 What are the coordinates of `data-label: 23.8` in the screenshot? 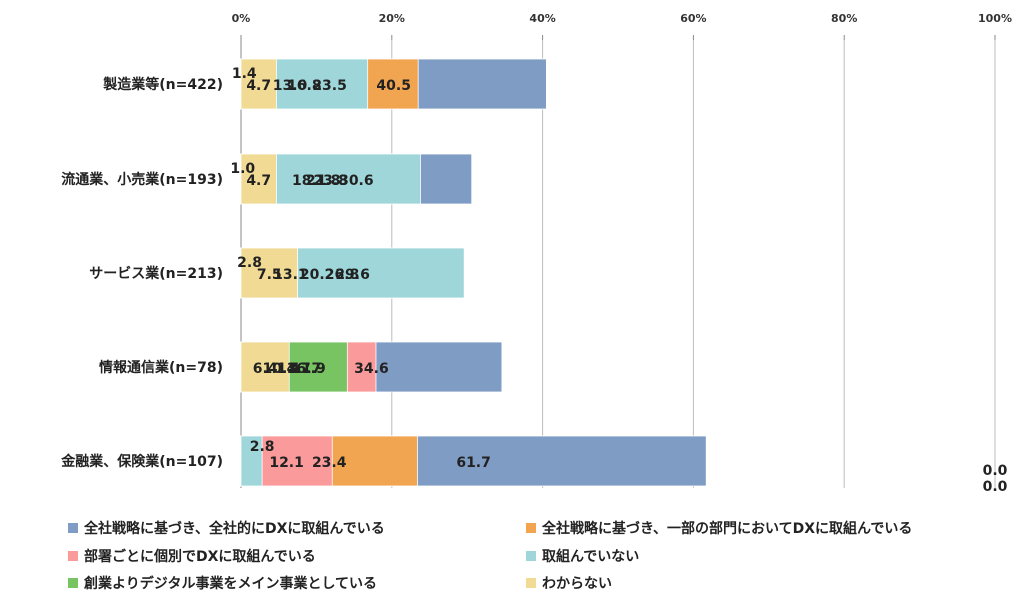 It's located at (330, 181).